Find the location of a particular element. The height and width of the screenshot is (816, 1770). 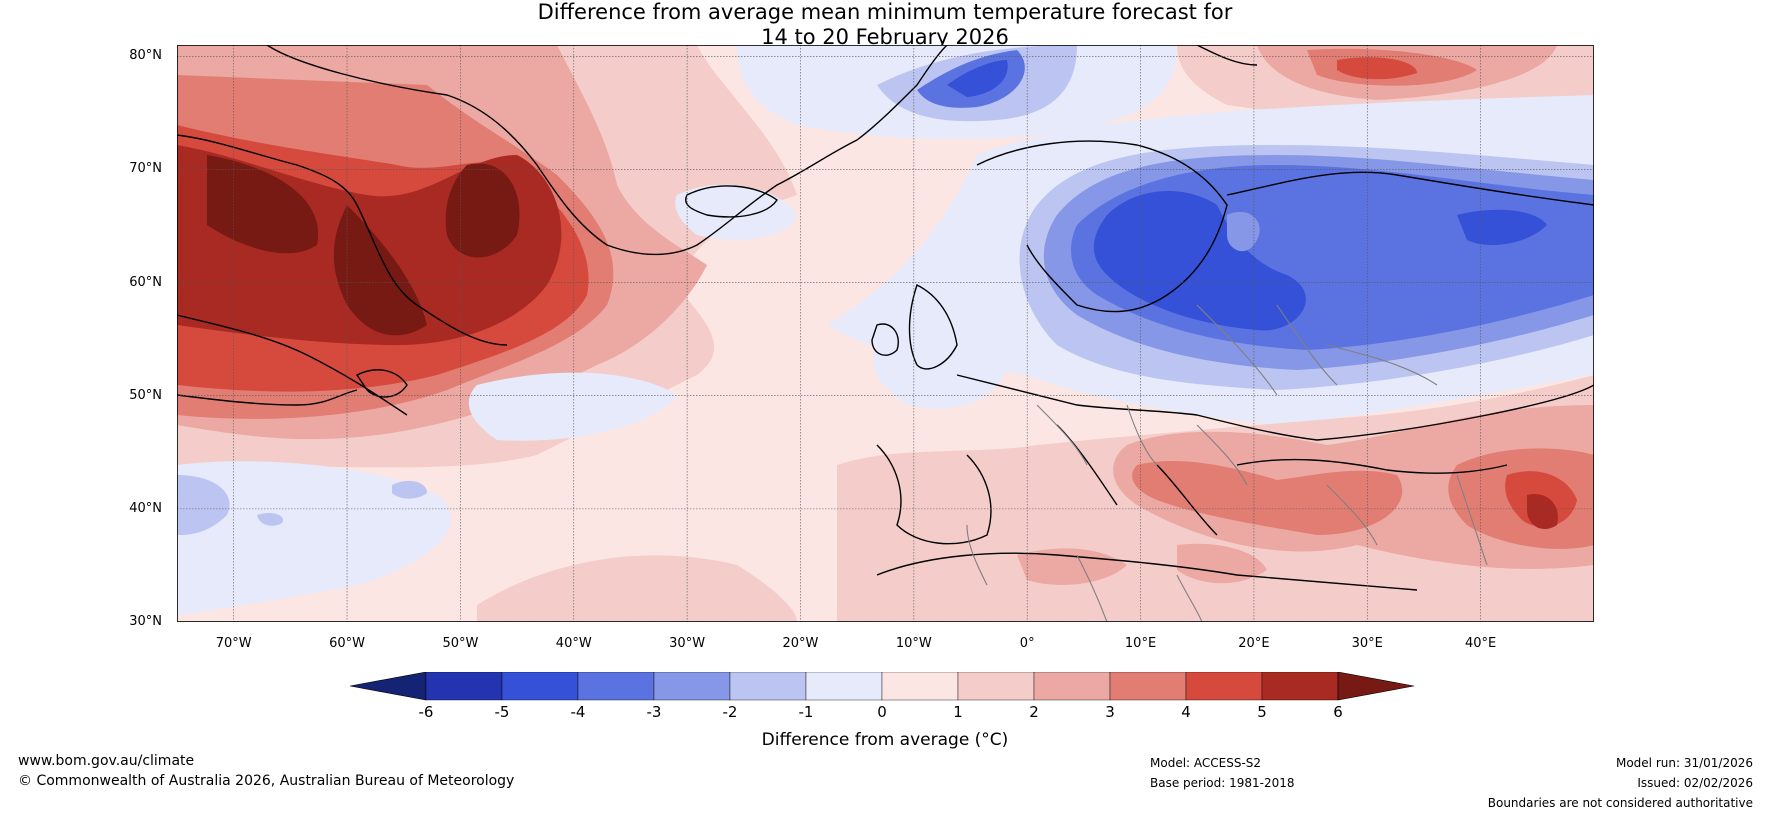

lon-label: 40°W is located at coordinates (573, 643).